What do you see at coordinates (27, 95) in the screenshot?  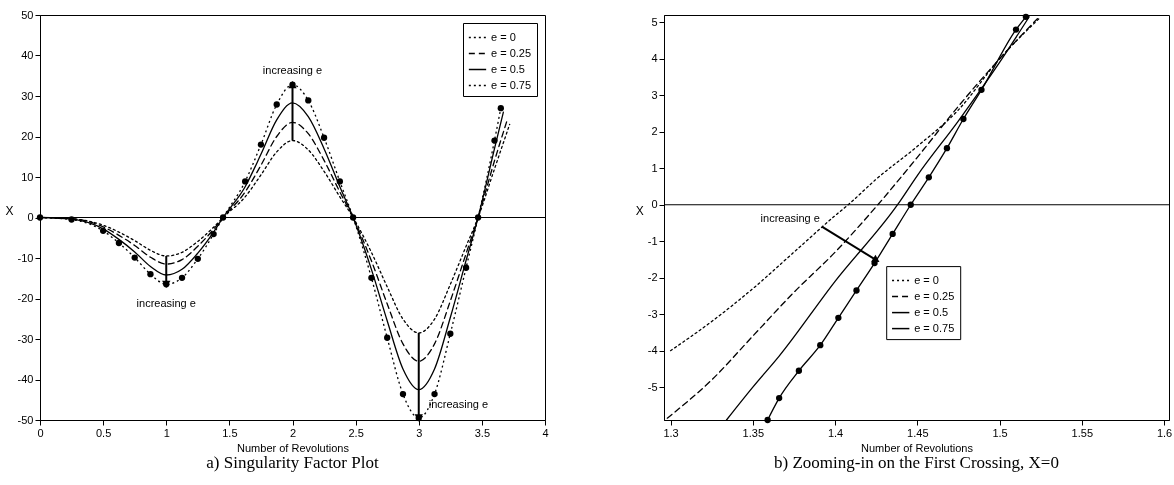 I see `y-tick-label: 30` at bounding box center [27, 95].